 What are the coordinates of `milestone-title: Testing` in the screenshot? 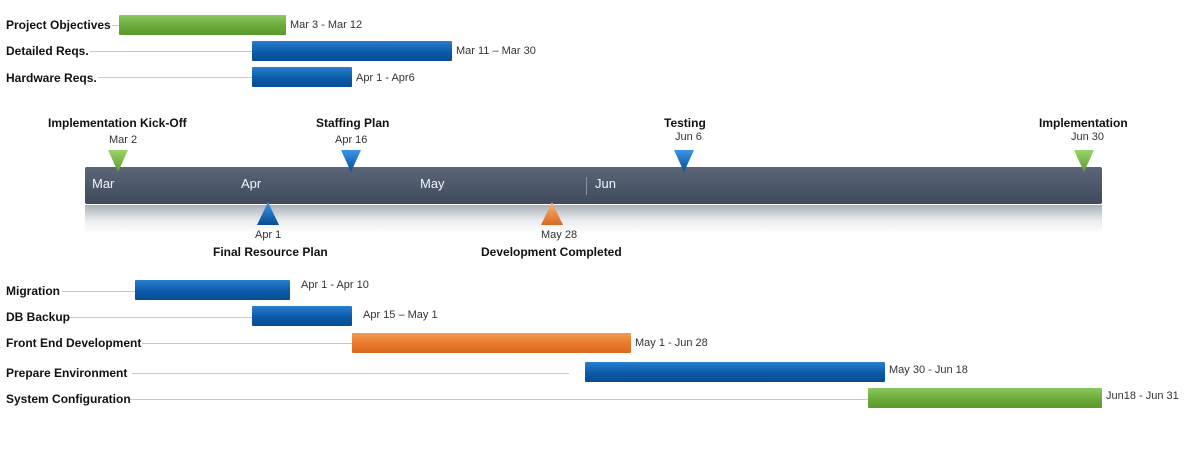 It's located at (685, 123).